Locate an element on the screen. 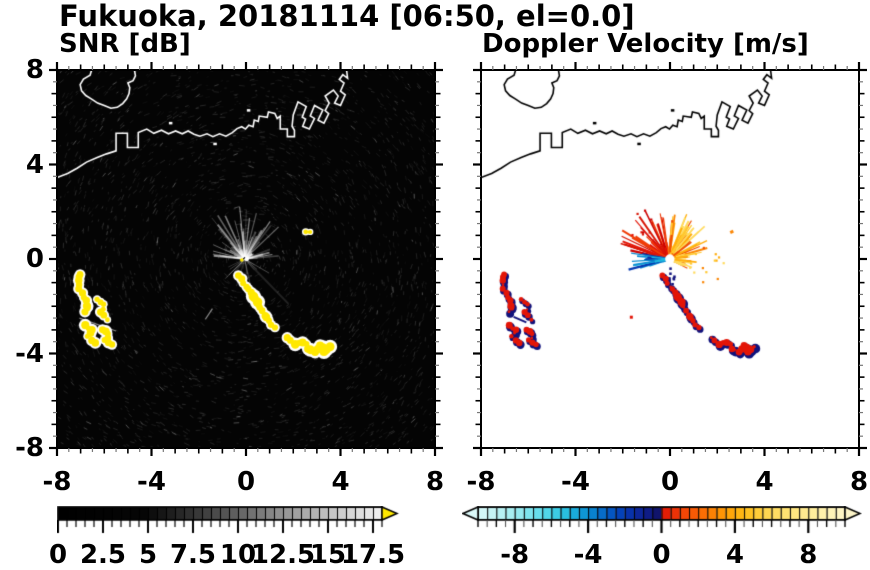 The width and height of the screenshot is (870, 570). snr-colorbar-canvas is located at coordinates (229, 521).